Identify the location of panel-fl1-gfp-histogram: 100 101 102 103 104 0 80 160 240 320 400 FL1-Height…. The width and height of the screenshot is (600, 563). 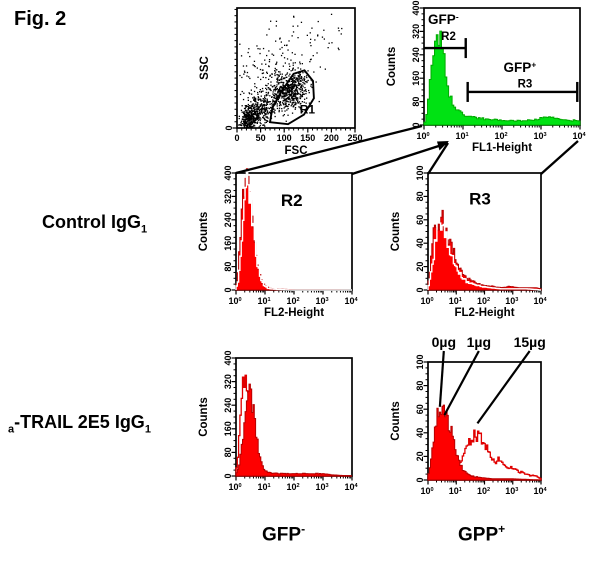
(491, 80).